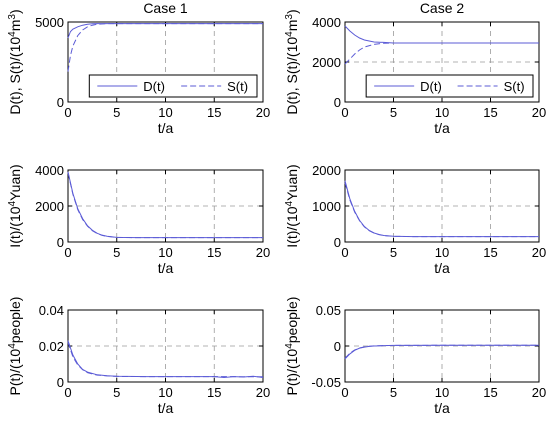 This screenshot has height=424, width=550. What do you see at coordinates (326, 382) in the screenshot?
I see `y-tick-label: -0.05` at bounding box center [326, 382].